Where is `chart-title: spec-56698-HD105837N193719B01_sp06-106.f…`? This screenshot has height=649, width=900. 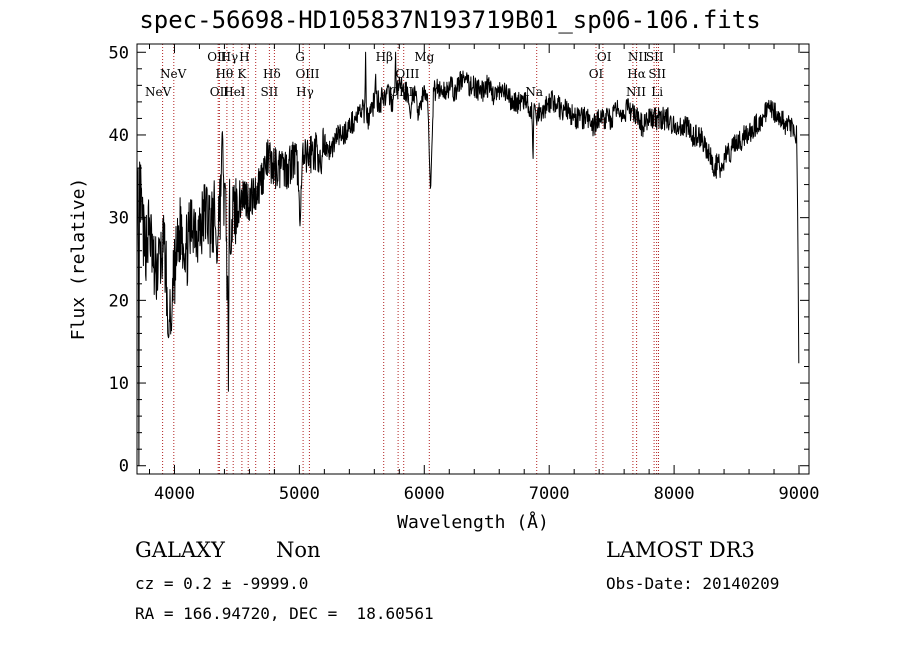 chart-title: spec-56698-HD105837N193719B01_sp06-106.f… is located at coordinates (450, 20).